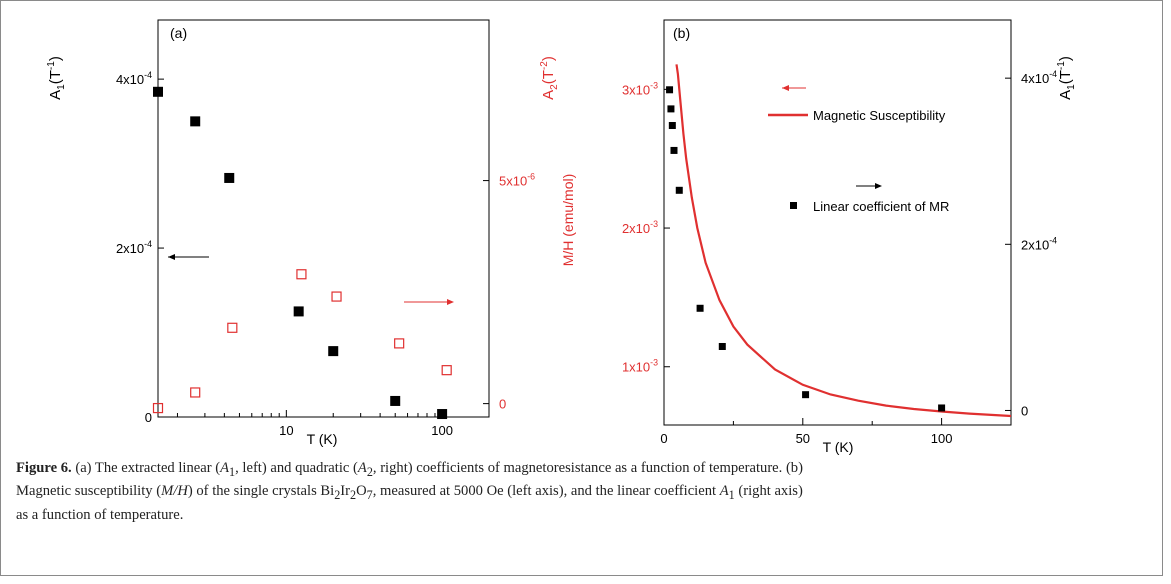  Describe the element at coordinates (942, 438) in the screenshot. I see `panel-b-x-tick-label: 100` at that location.